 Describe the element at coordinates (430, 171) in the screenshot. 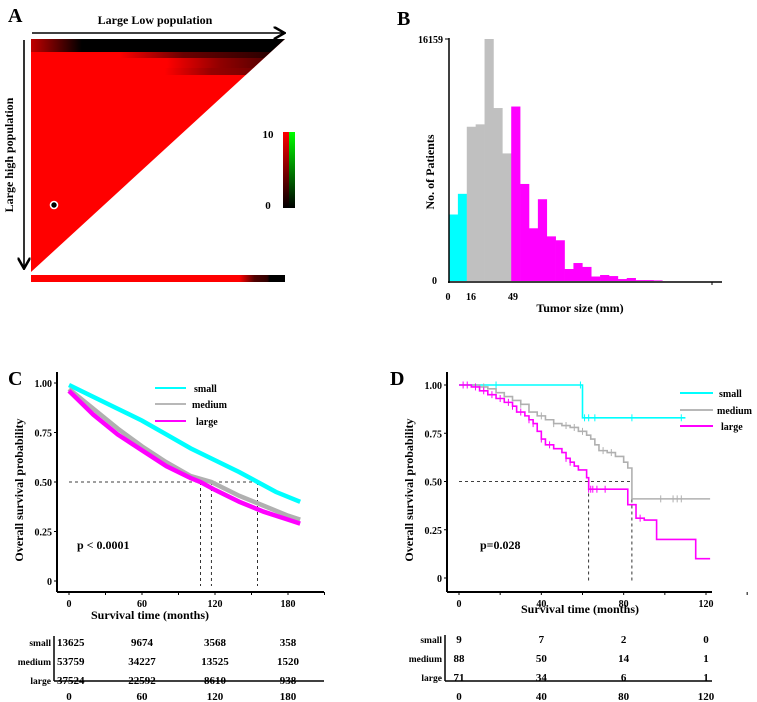

I see `y-axis-label: No. of Patients` at that location.